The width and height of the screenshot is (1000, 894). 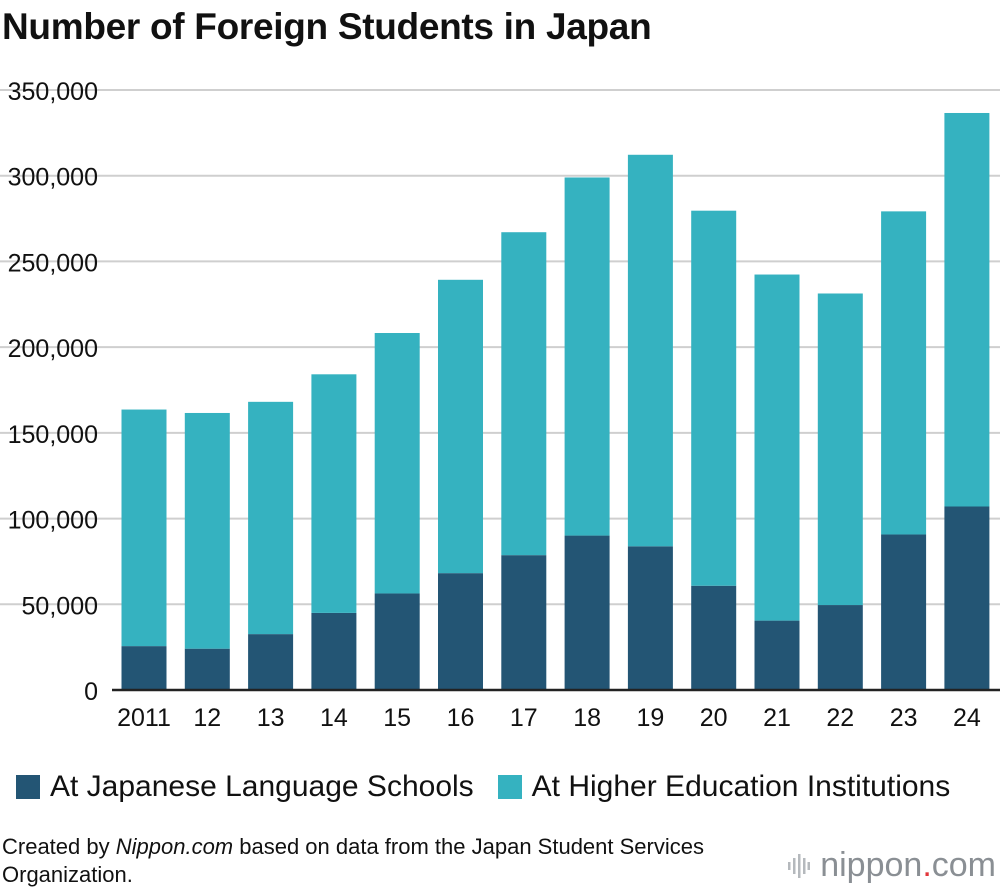 What do you see at coordinates (144, 718) in the screenshot?
I see `x-tick-label: 2011` at bounding box center [144, 718].